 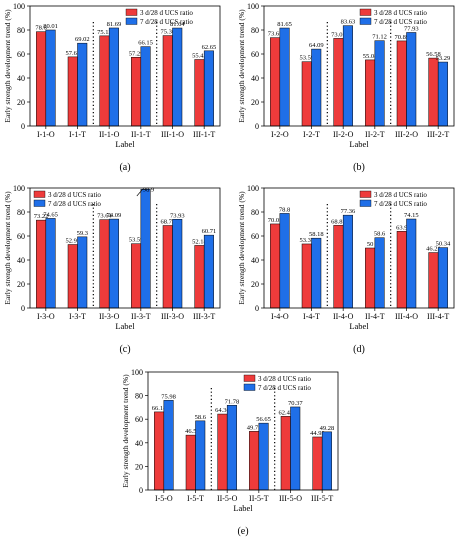 What do you see at coordinates (311, 316) in the screenshot?
I see `x-tick-label: I-4-T` at bounding box center [311, 316].